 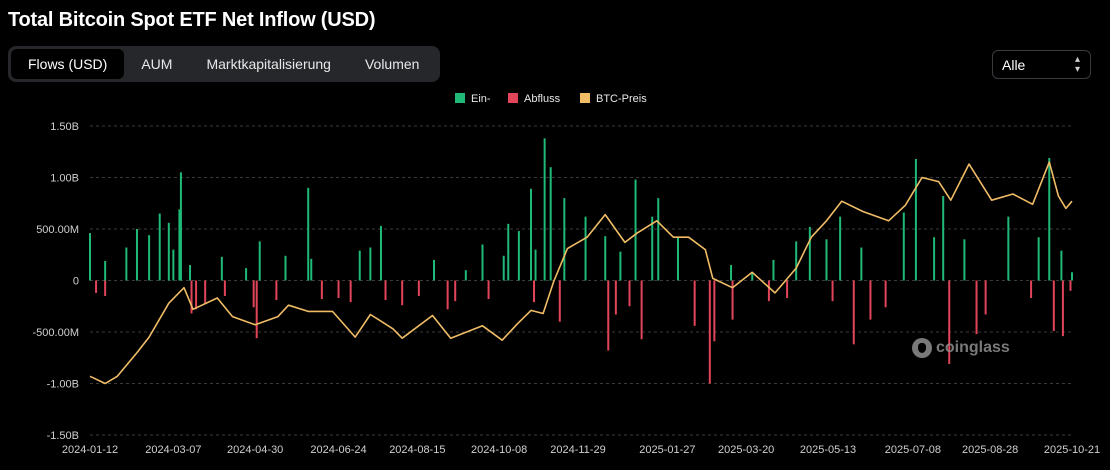 I want to click on tab-market-cap: Marktkapitalisierung, so click(x=268, y=64).